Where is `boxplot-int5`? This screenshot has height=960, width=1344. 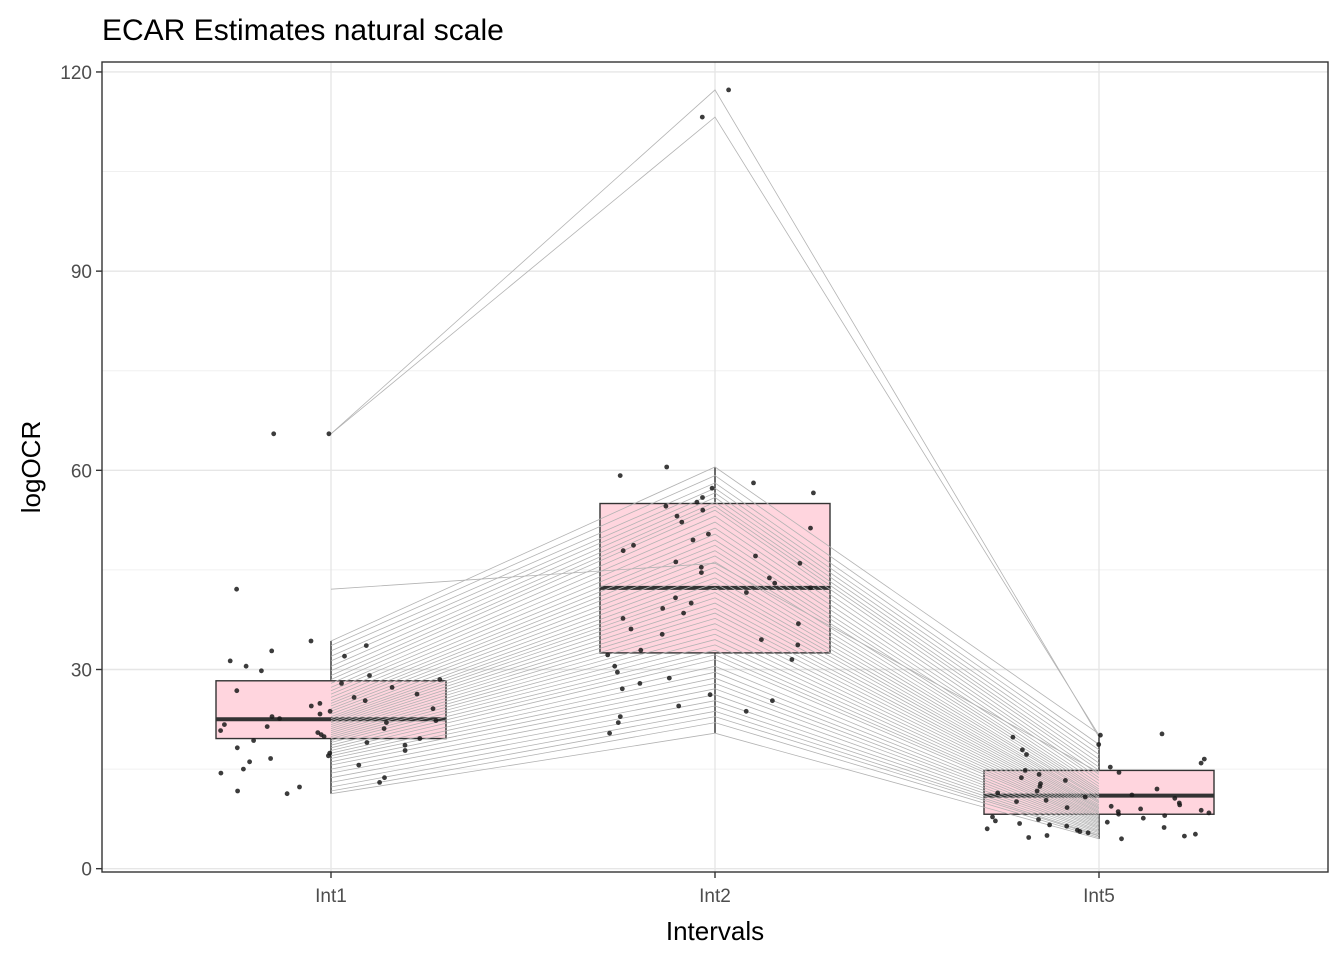 boxplot-int5 is located at coordinates (1099, 786).